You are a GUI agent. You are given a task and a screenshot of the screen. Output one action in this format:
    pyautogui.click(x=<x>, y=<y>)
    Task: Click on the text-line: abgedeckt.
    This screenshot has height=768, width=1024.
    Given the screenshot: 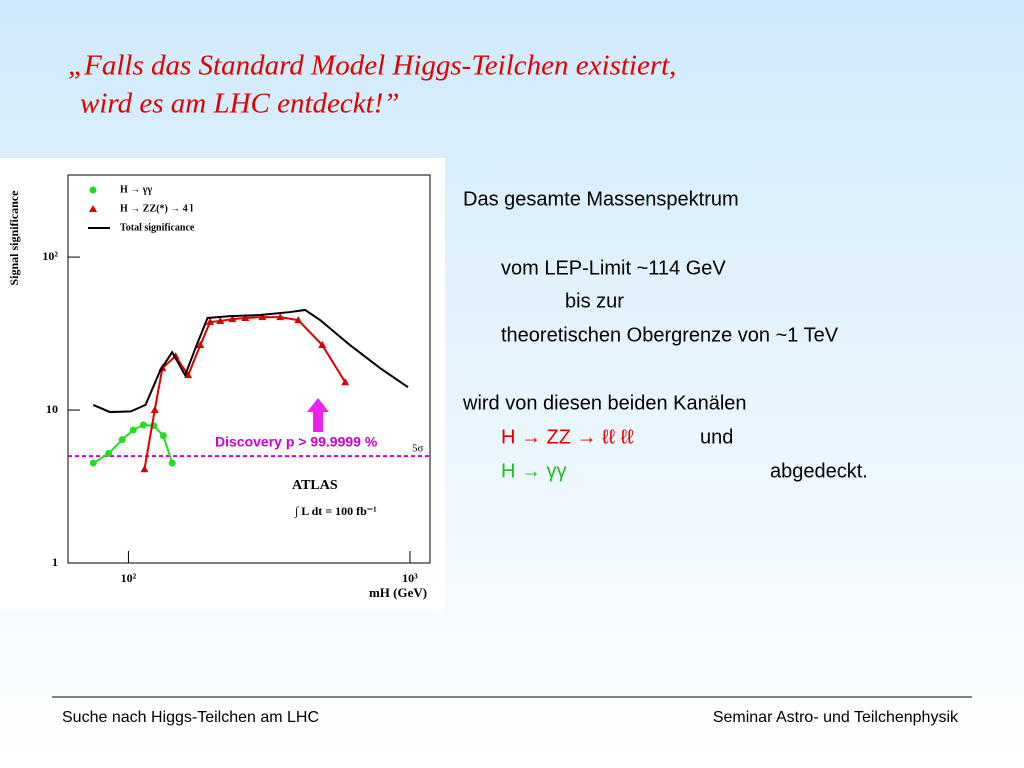 What is the action you would take?
    pyautogui.click(x=819, y=471)
    